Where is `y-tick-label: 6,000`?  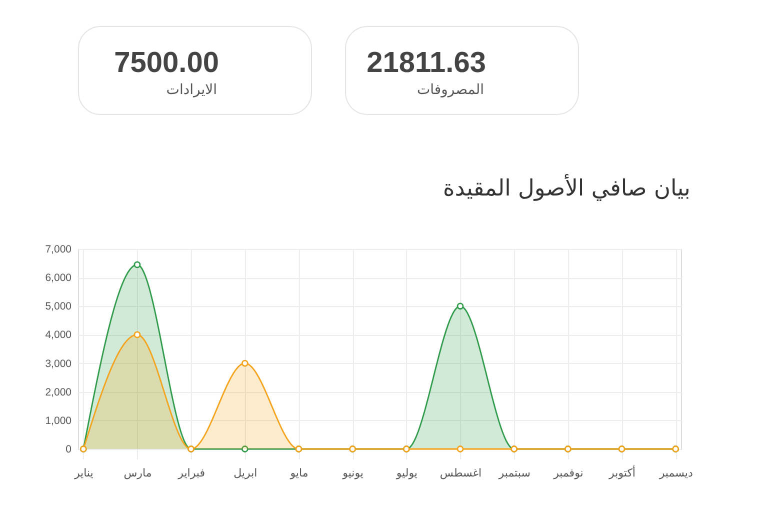
y-tick-label: 6,000 is located at coordinates (58, 278).